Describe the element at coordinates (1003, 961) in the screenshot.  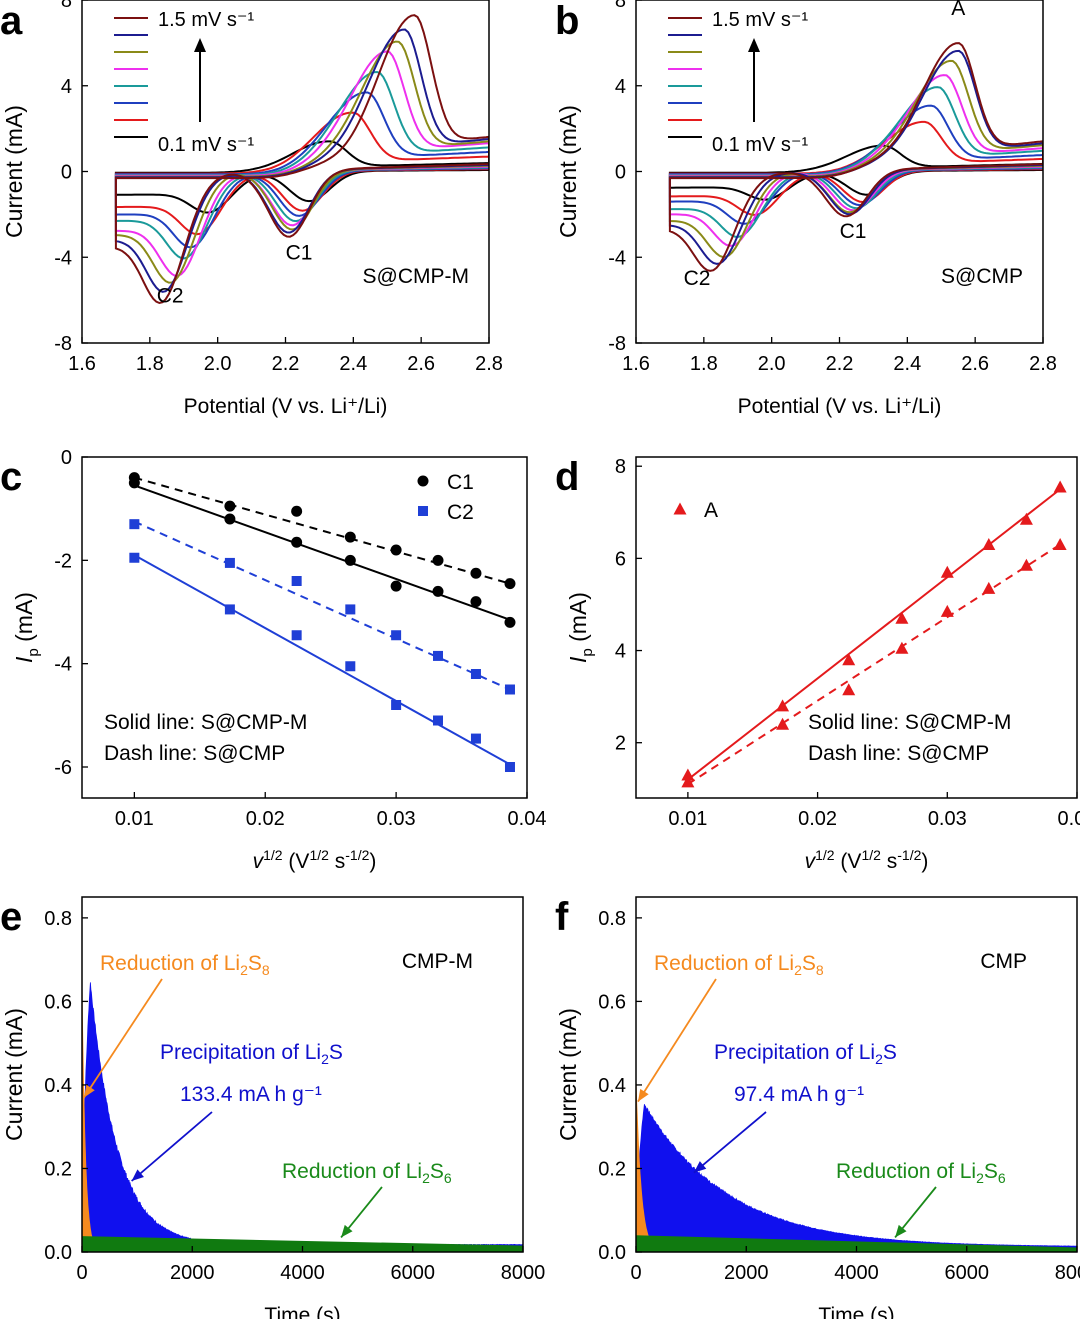
I see `sample-label: CMP` at that location.